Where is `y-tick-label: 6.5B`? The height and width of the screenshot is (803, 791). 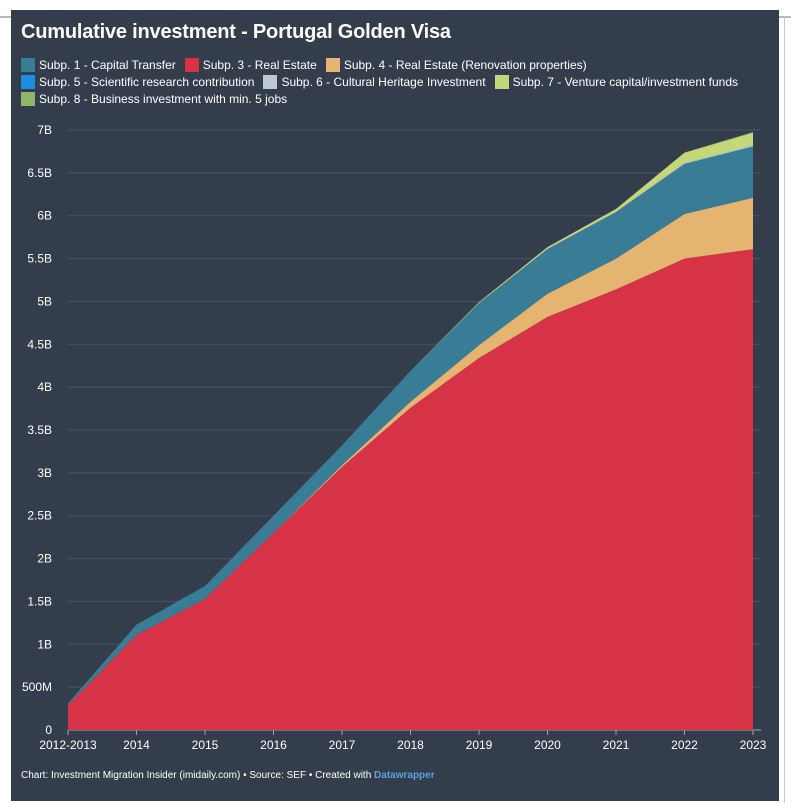 y-tick-label: 6.5B is located at coordinates (39, 173).